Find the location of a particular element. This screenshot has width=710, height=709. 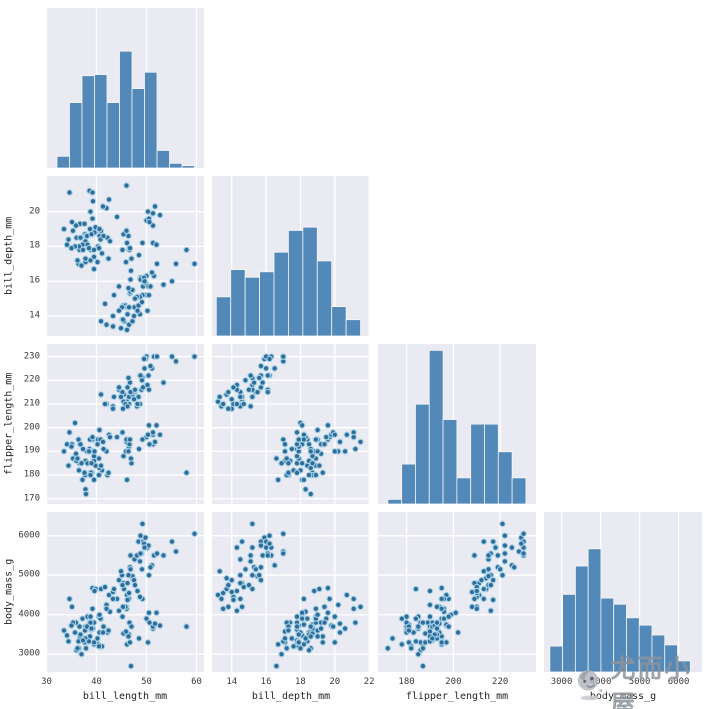

mascot-avatar-icon is located at coordinates (591, 685).